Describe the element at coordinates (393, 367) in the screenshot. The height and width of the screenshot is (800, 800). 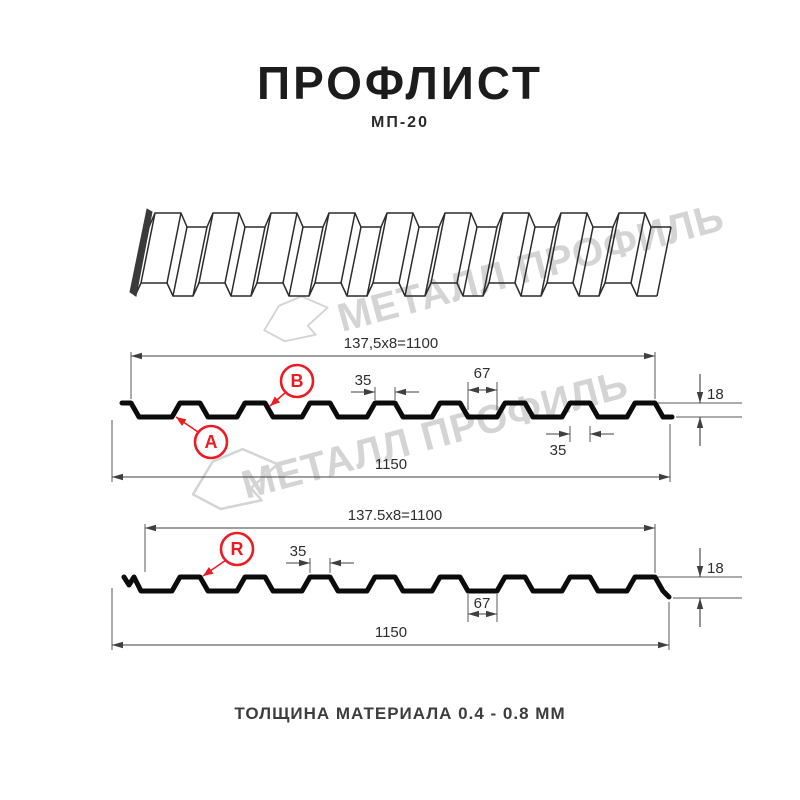
I see `dim-pitch-total: 137,5x8=1100` at that location.